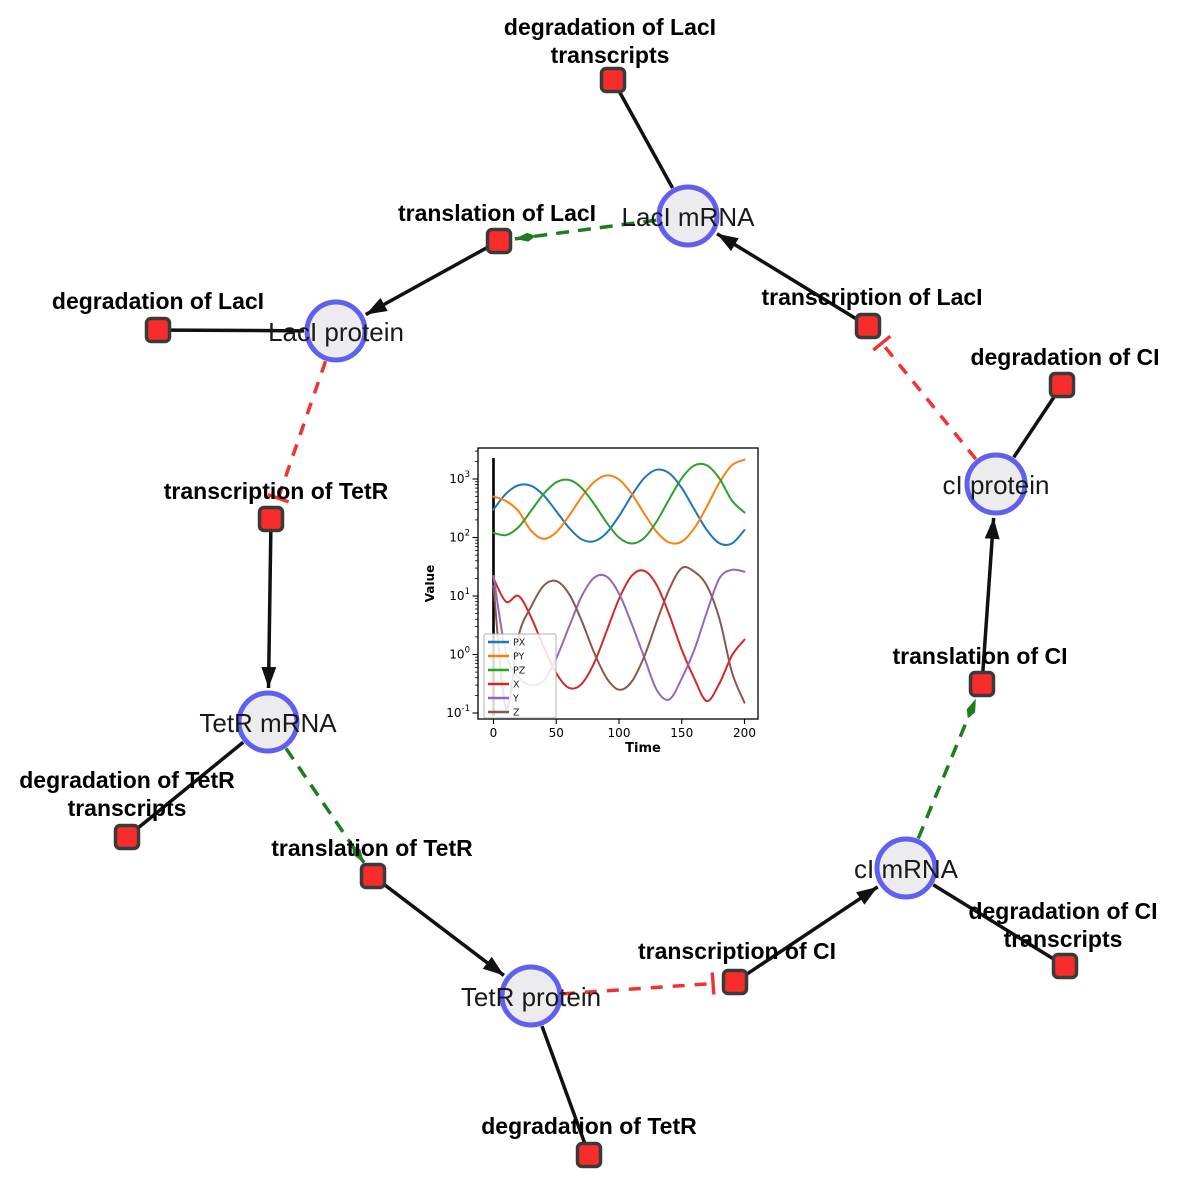 The width and height of the screenshot is (1189, 1200). What do you see at coordinates (127, 837) in the screenshot?
I see `reaction-node-deg_tetr_tx` at bounding box center [127, 837].